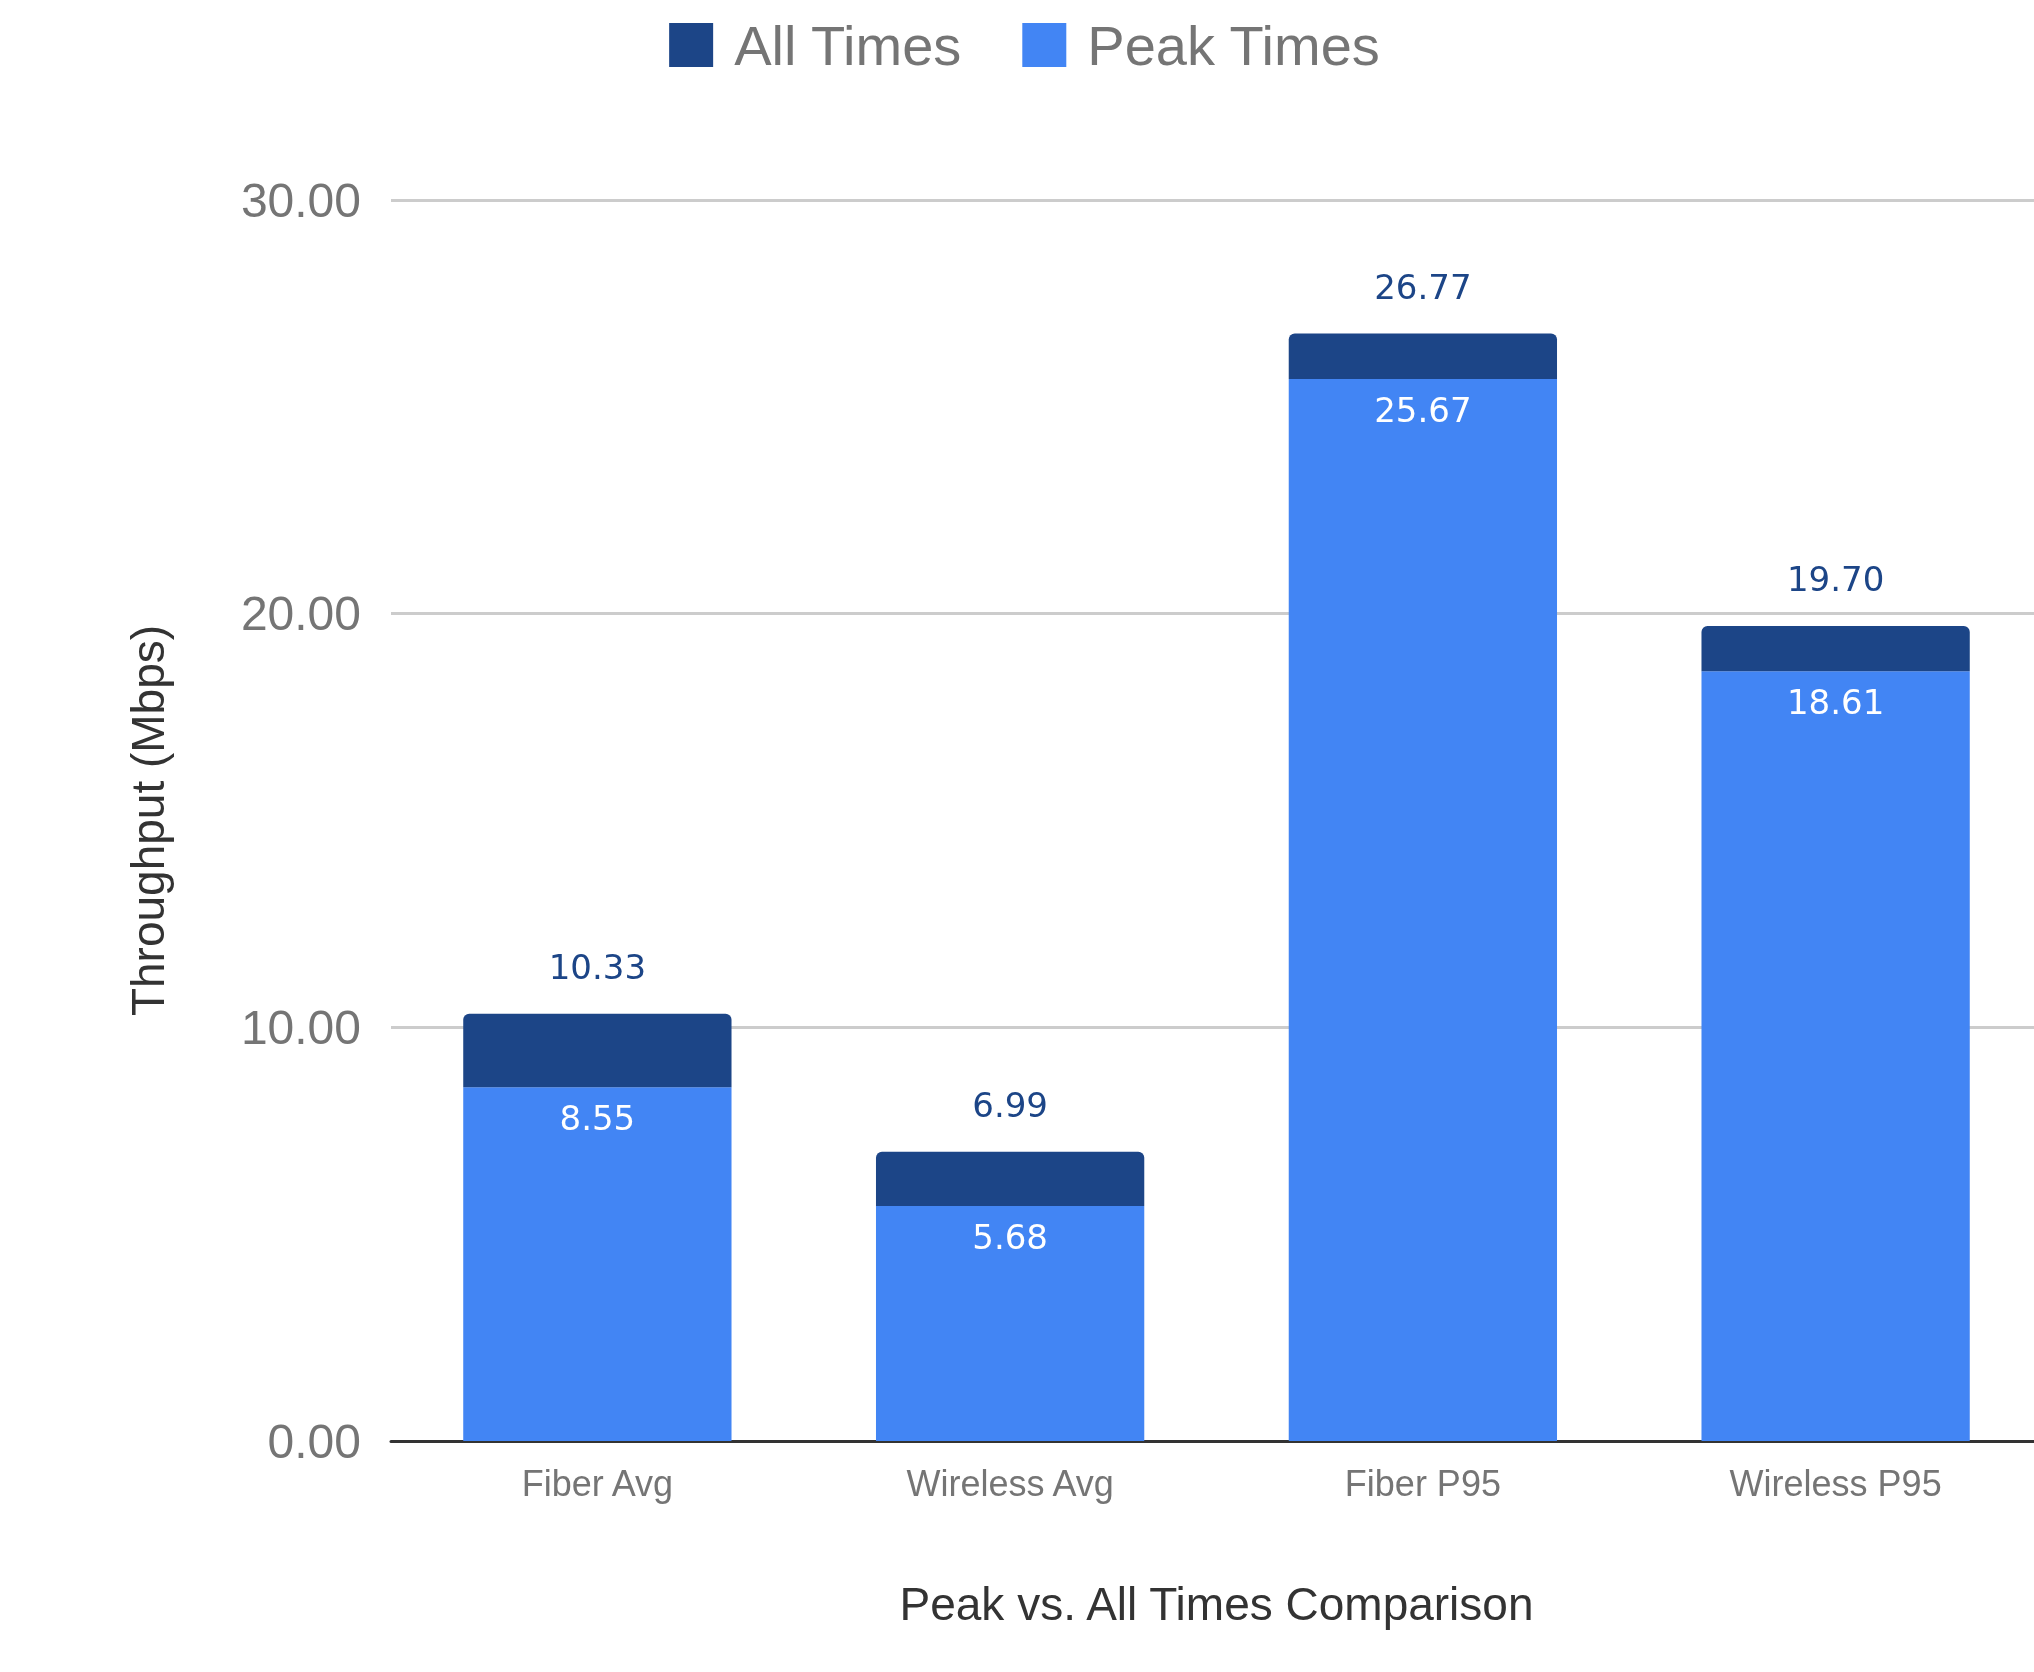 This screenshot has height=1672, width=2034. What do you see at coordinates (1423, 410) in the screenshot?
I see `data-label: 25.67` at bounding box center [1423, 410].